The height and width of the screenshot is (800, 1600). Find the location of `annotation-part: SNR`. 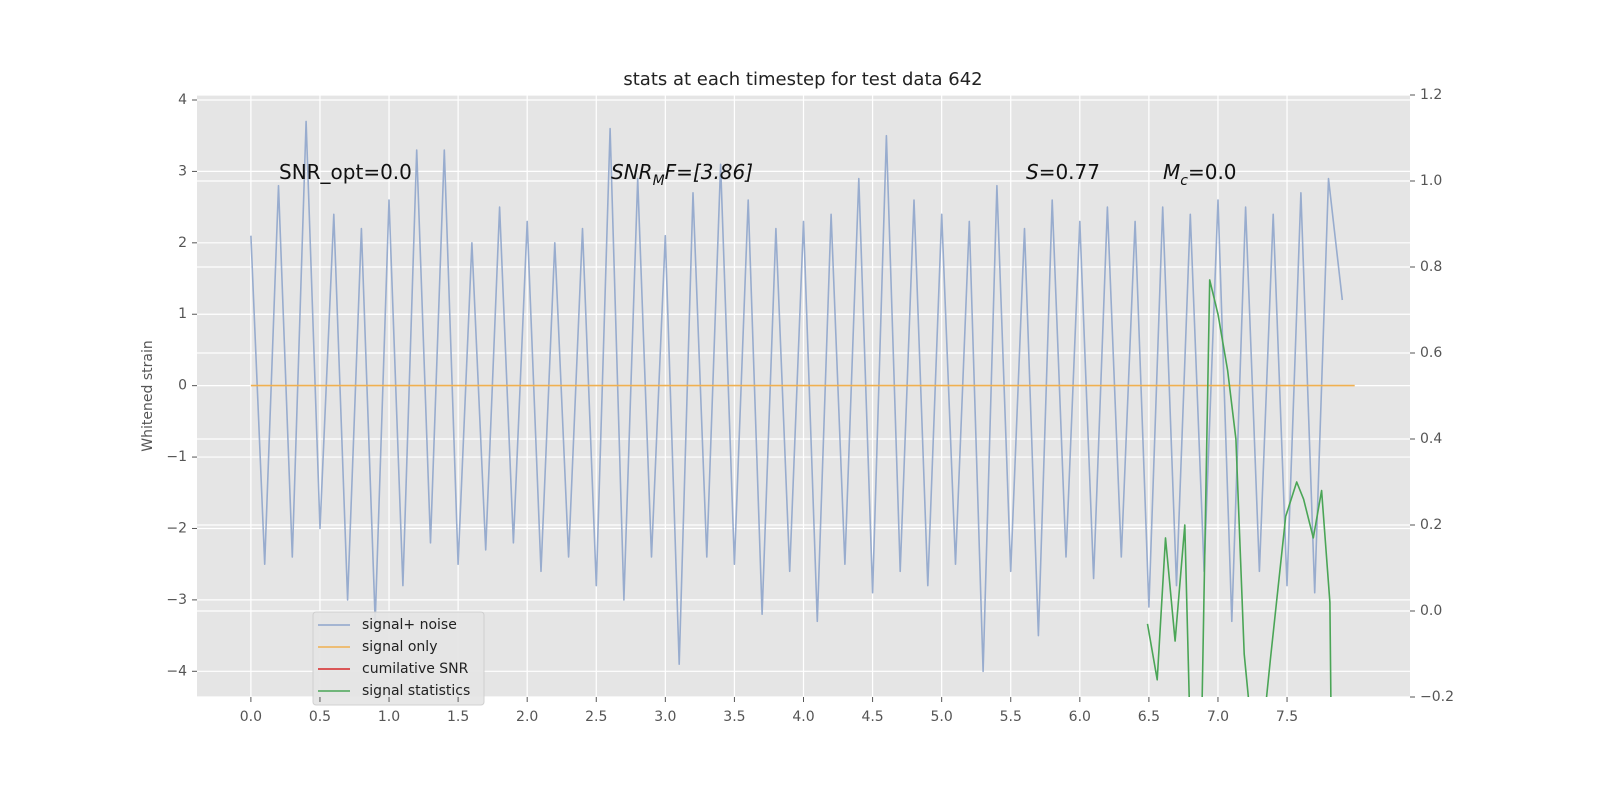

annotation-part: SNR is located at coordinates (632, 172).